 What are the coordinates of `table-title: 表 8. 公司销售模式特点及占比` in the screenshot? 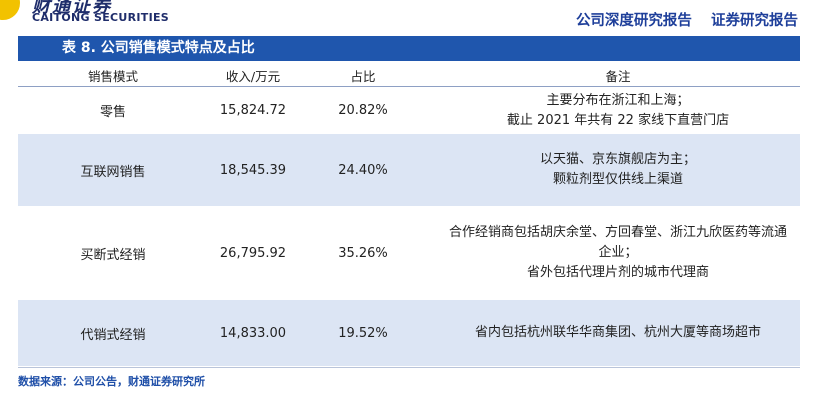 It's located at (409, 48).